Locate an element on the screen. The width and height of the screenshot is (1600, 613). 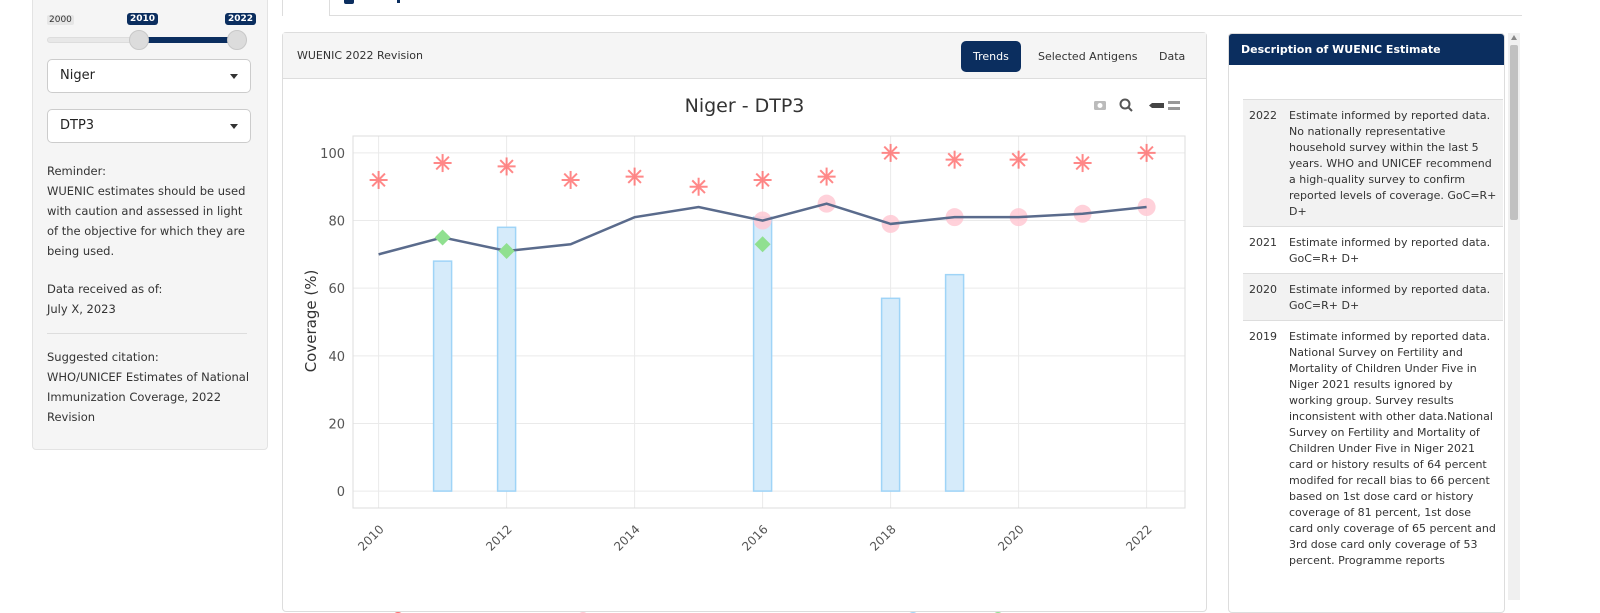
citation-label: Suggested citation: is located at coordinates (103, 357).